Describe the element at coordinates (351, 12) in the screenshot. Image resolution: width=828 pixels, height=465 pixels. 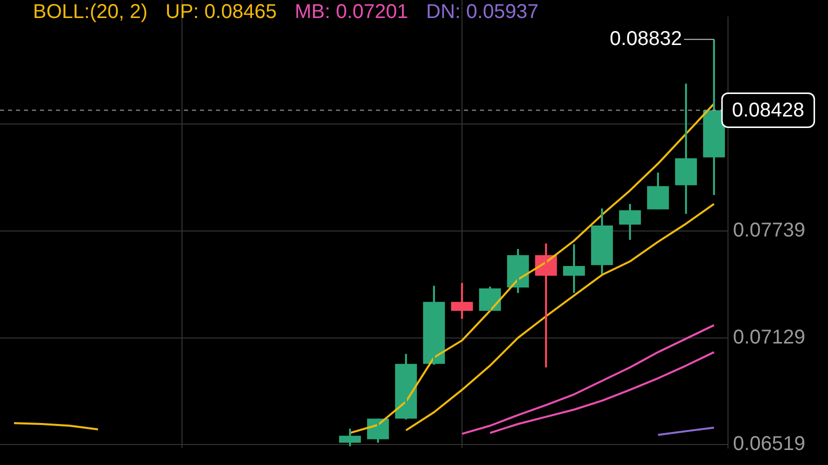
I see `text: MB: 0.07201` at that location.